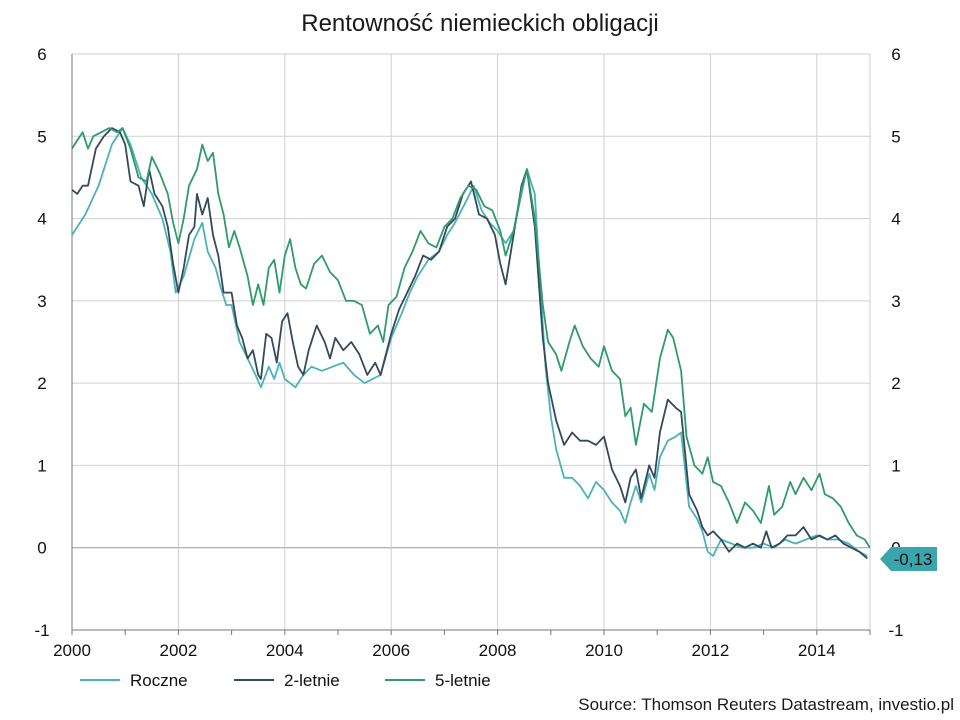 The height and width of the screenshot is (720, 960). Describe the element at coordinates (480, 23) in the screenshot. I see `chart-title: Rentowność niemieckich obligacji` at that location.